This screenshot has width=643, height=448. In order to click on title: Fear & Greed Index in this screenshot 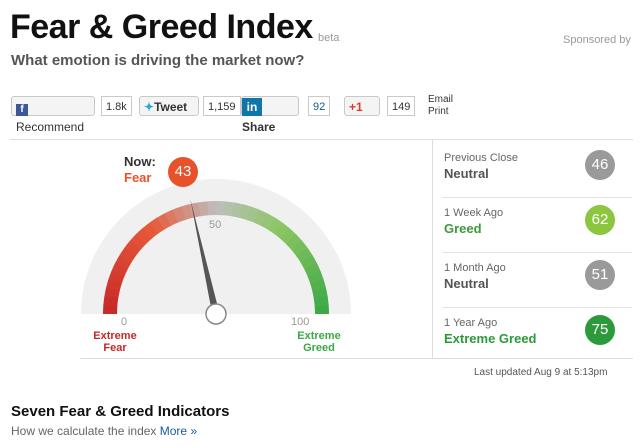, I will do `click(161, 27)`.